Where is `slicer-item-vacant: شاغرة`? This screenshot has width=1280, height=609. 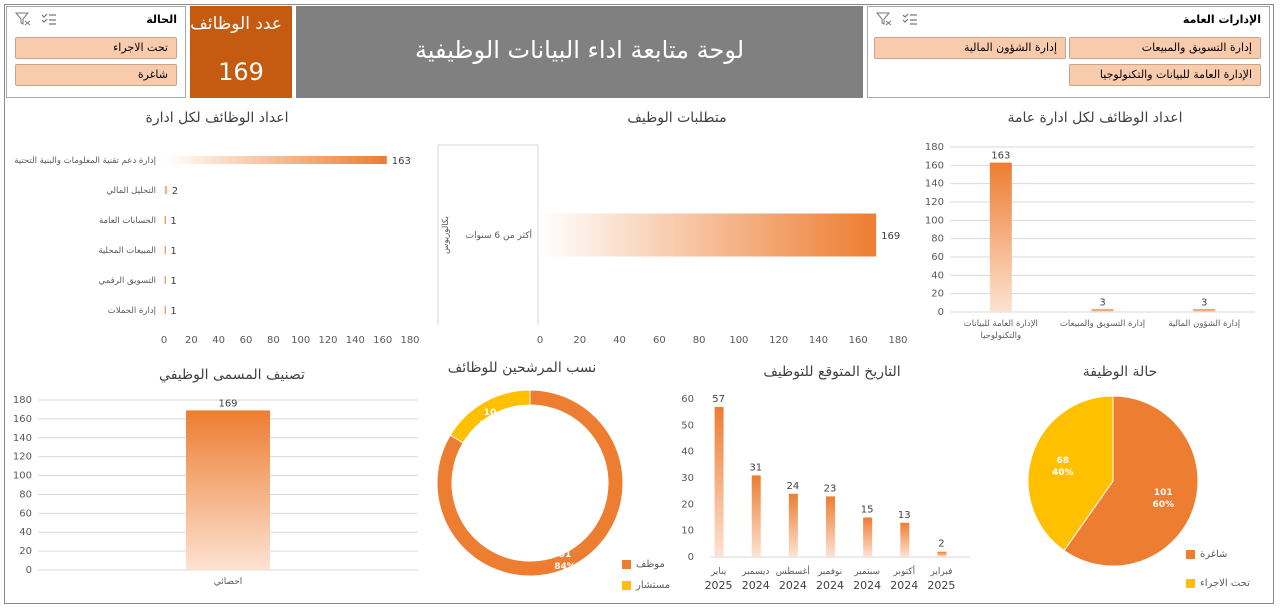 slicer-item-vacant: شاغرة is located at coordinates (96, 75).